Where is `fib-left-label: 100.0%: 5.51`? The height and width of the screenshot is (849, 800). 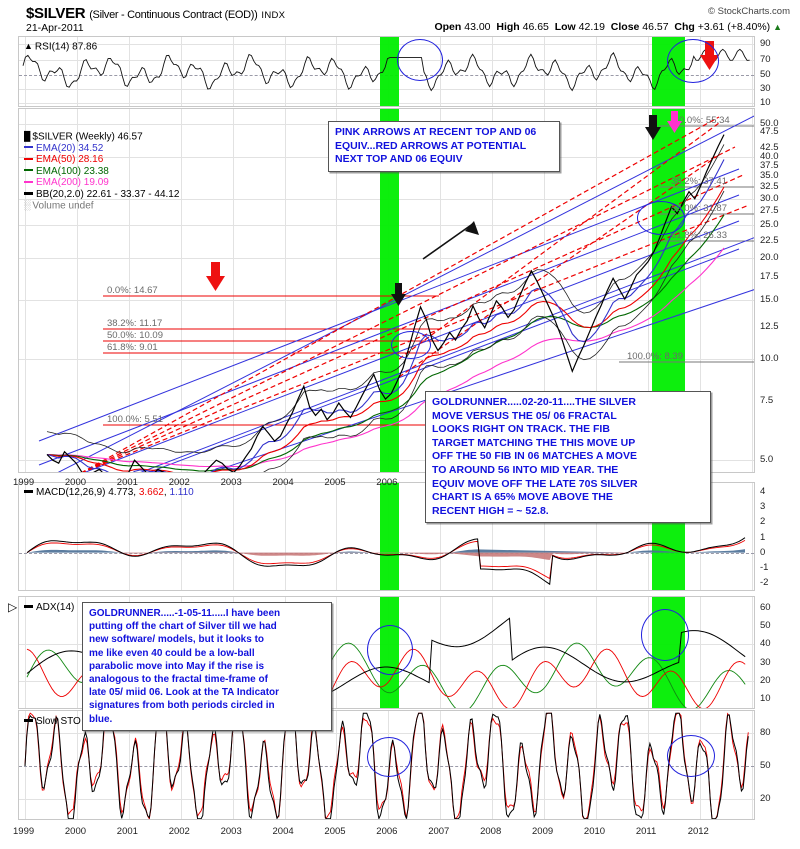
fib-left-label: 100.0%: 5.51 is located at coordinates (135, 419).